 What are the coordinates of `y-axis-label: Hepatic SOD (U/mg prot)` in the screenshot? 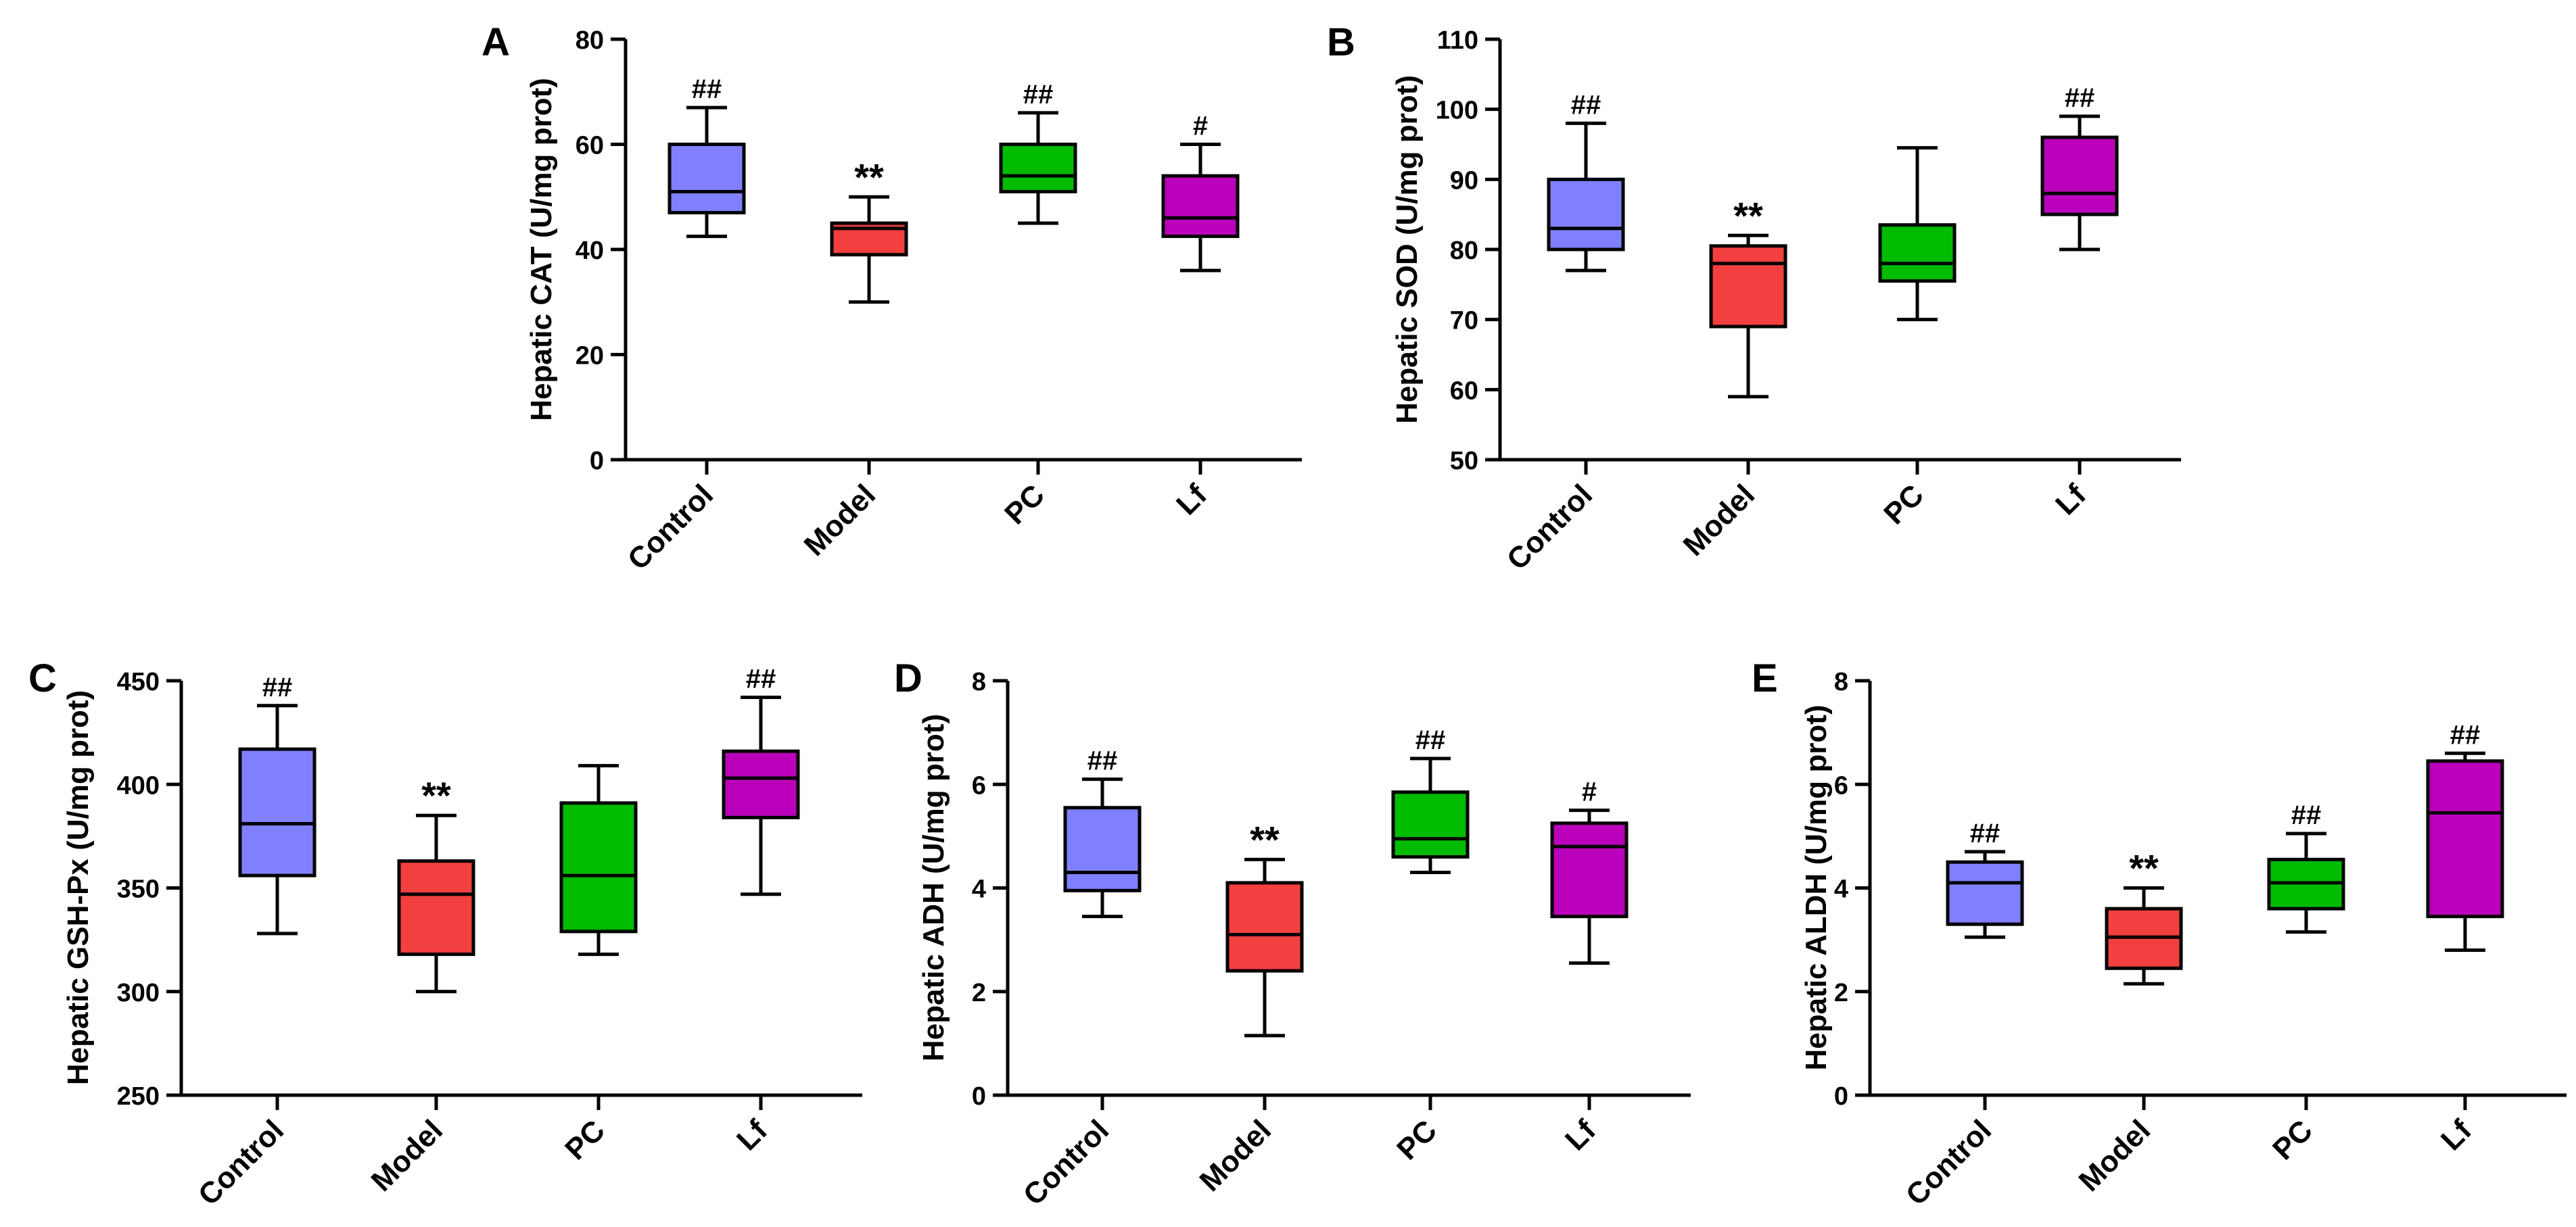 It's located at (1407, 250).